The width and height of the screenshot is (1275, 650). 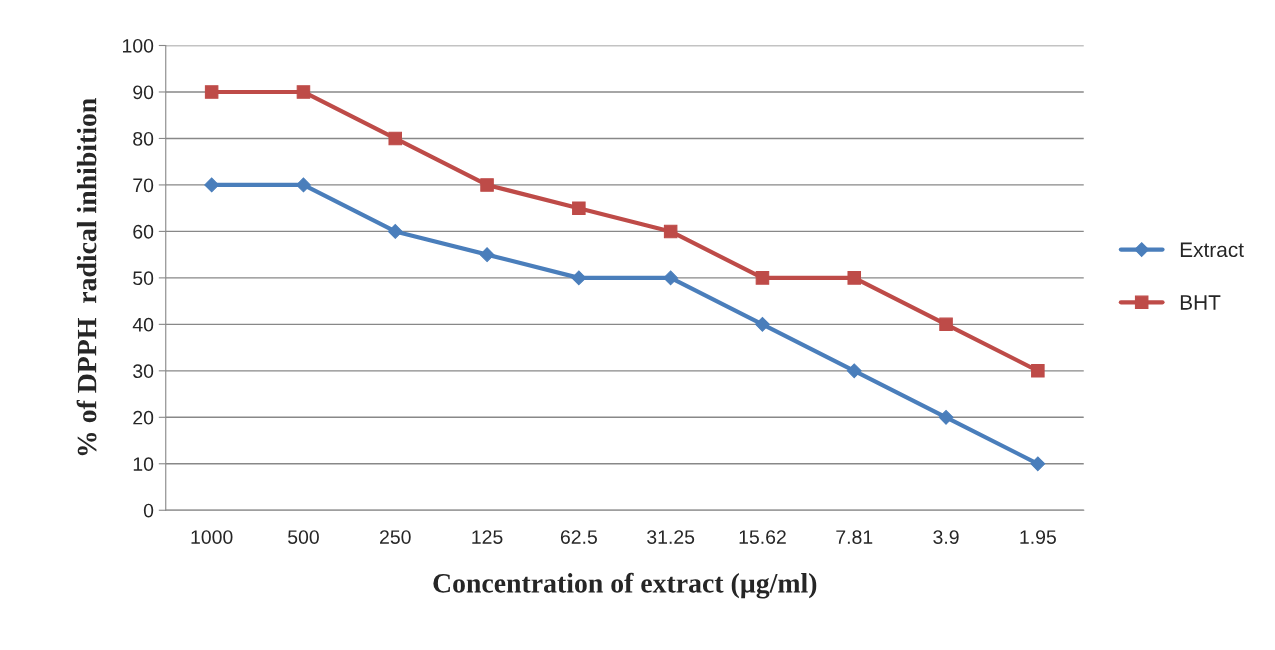 I want to click on y-tick-label: 40, so click(x=143, y=324).